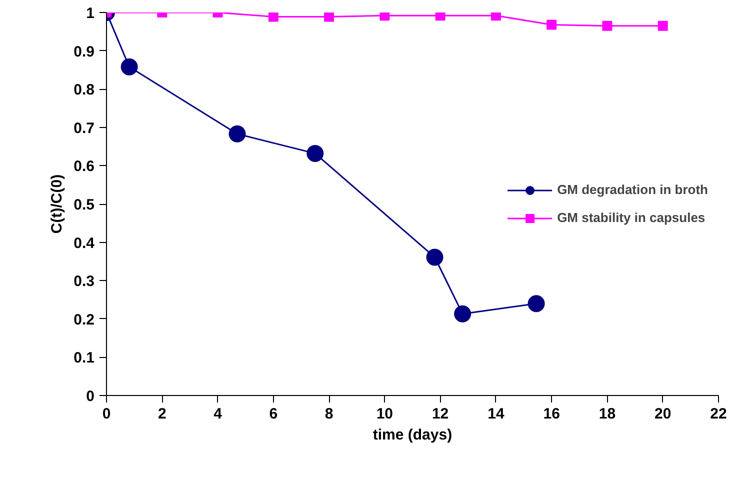 The image size is (735, 482). I want to click on y-tick-label: 1, so click(90, 13).